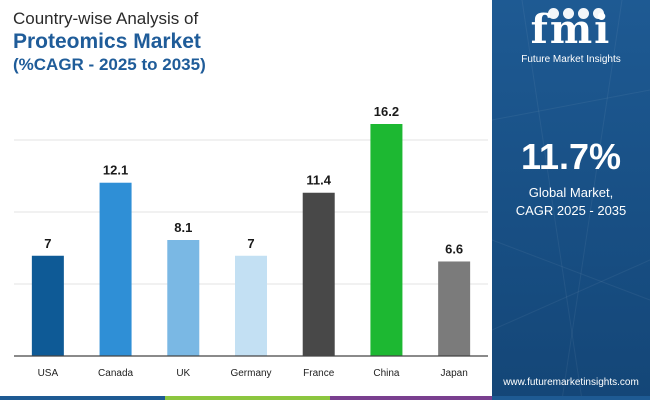 Image resolution: width=650 pixels, height=400 pixels. Describe the element at coordinates (106, 18) in the screenshot. I see `chart-title-line1: Country-wise Analysis of` at that location.